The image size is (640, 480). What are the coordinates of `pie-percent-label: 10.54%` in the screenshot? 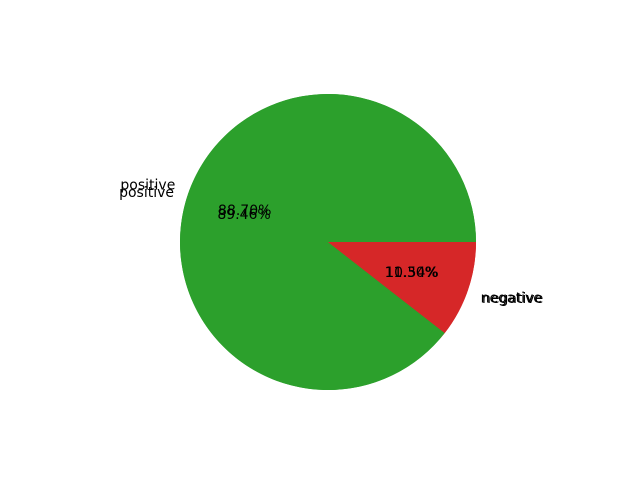 It's located at (411, 273).